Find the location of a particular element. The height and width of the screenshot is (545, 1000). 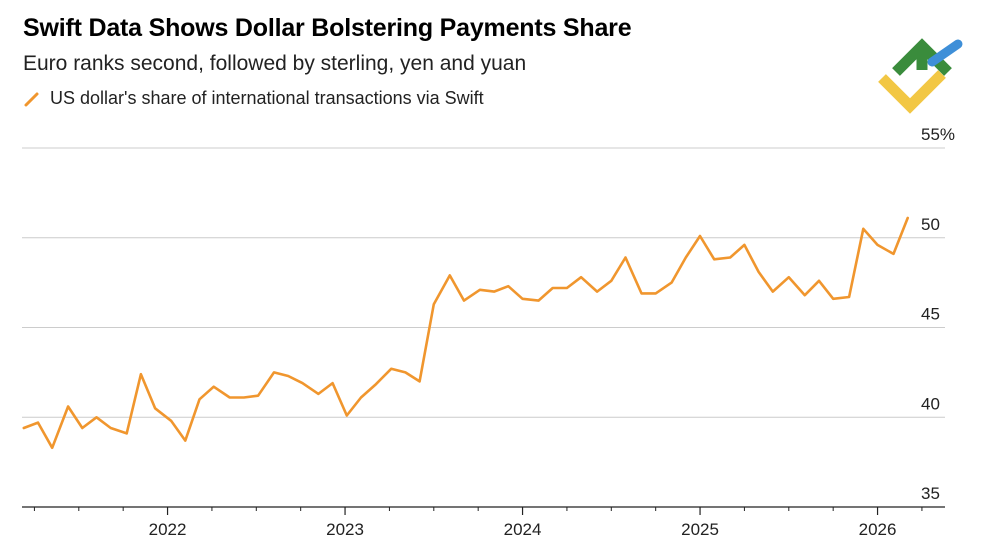

x-tick-label: 2023 is located at coordinates (345, 529).